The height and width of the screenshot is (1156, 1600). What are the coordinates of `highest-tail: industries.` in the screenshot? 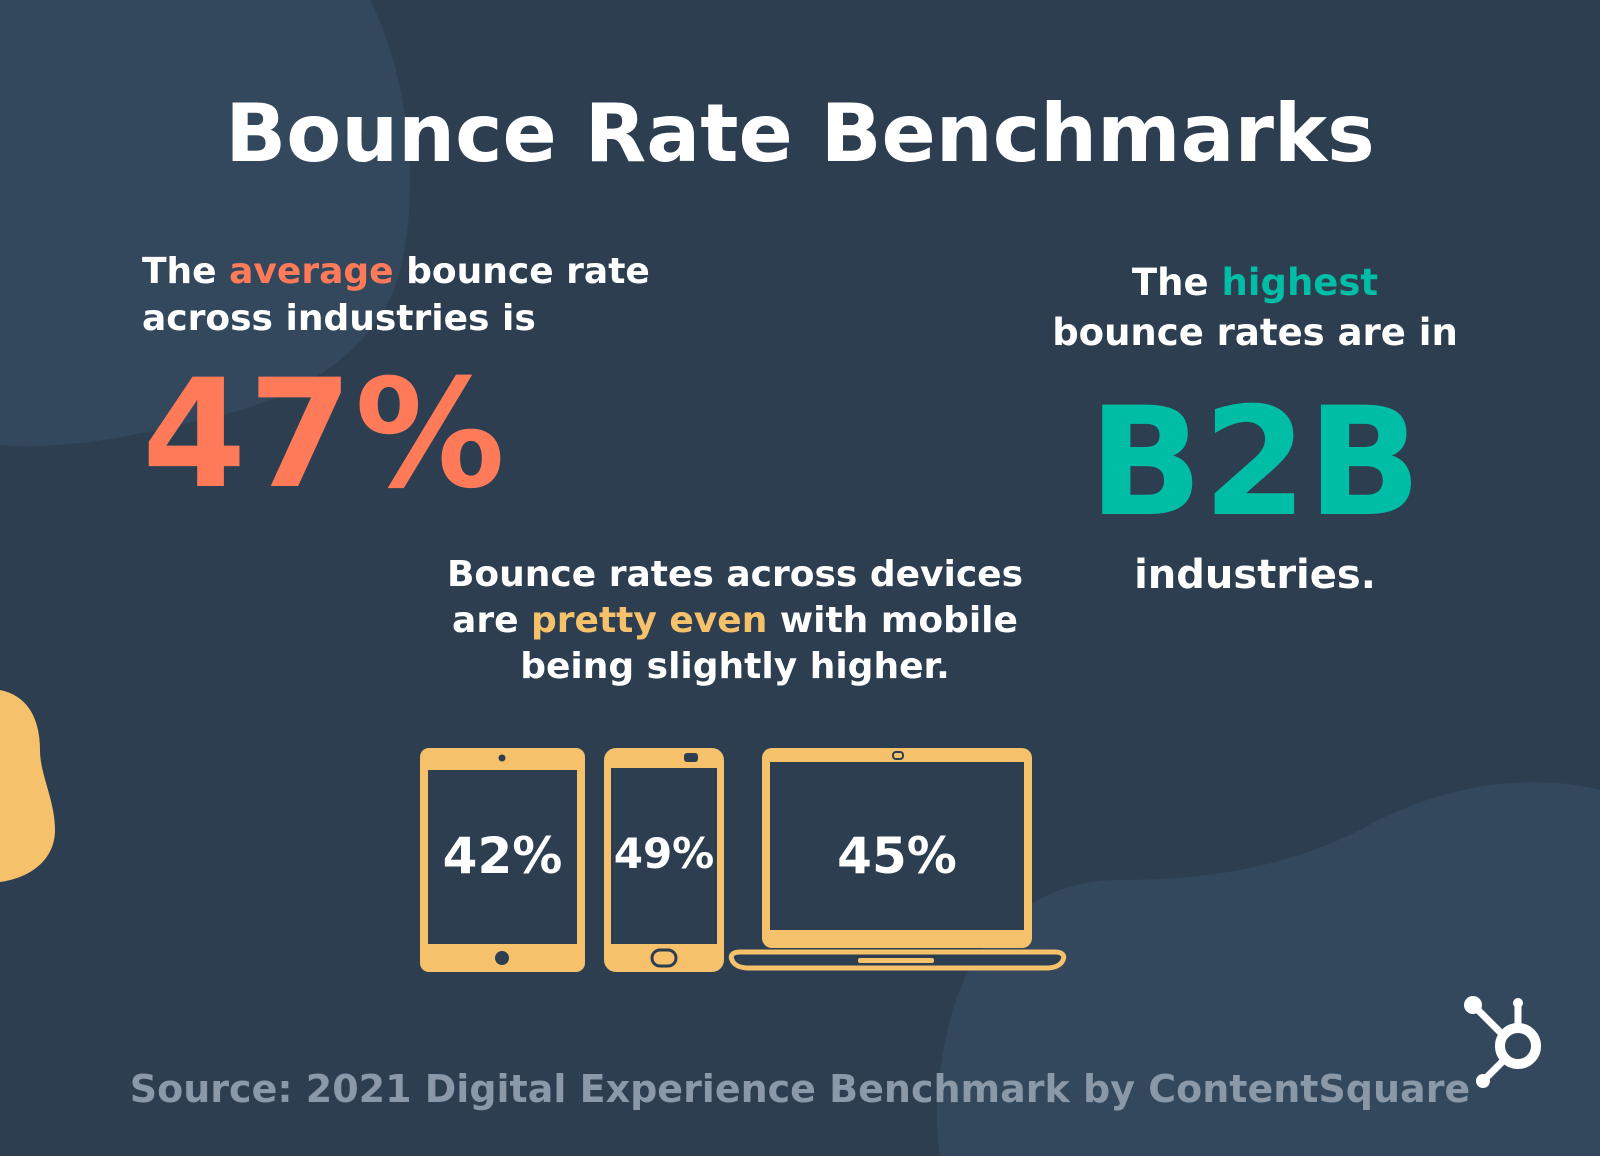 It's located at (1255, 575).